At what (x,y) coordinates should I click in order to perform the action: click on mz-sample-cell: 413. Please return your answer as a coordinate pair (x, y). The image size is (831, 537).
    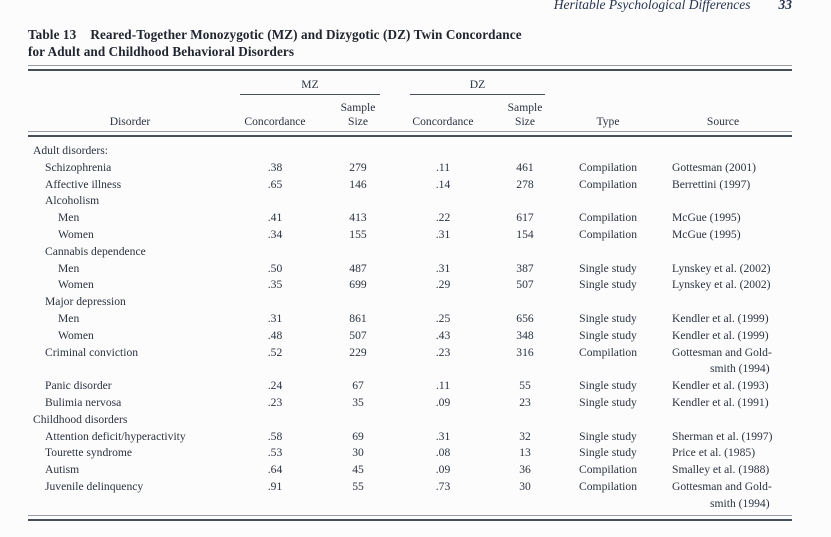
    Looking at the image, I should click on (358, 218).